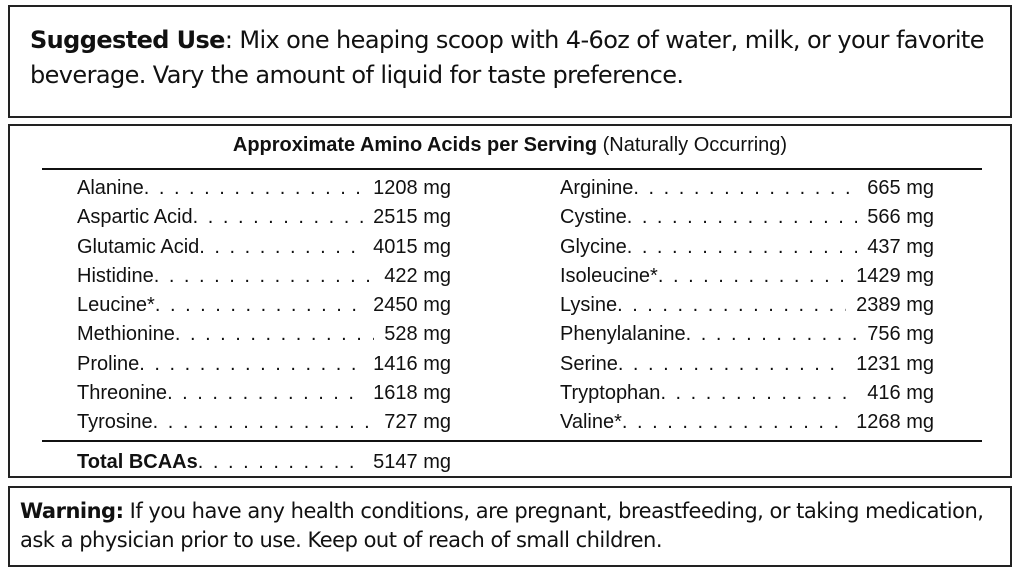  I want to click on amino-amount: 1429 mg, so click(895, 275).